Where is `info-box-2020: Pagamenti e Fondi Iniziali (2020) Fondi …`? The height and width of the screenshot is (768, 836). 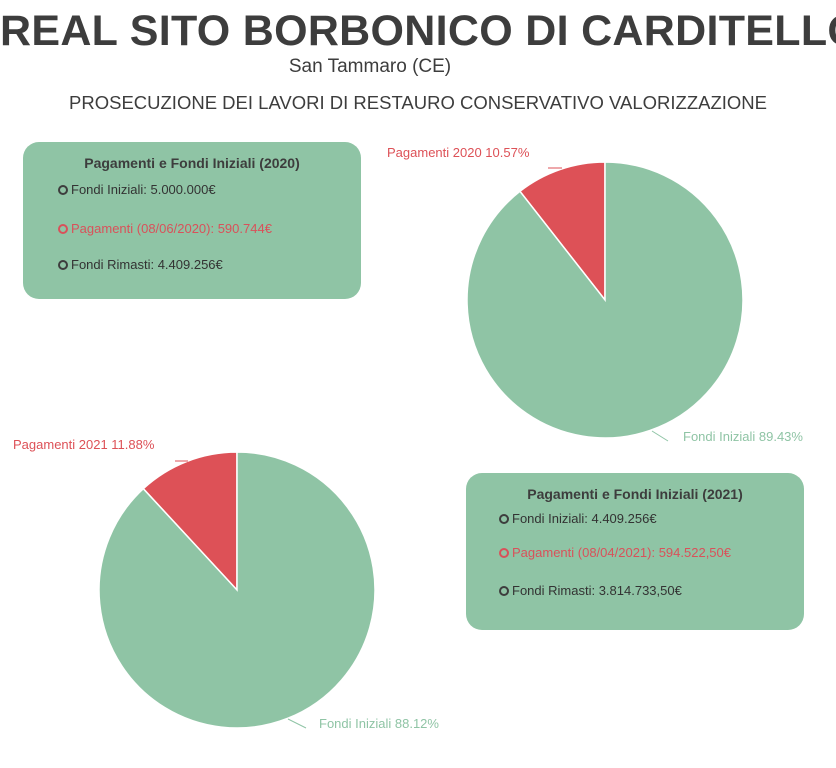
info-box-2020: Pagamenti e Fondi Iniziali (2020) Fondi … is located at coordinates (192, 220).